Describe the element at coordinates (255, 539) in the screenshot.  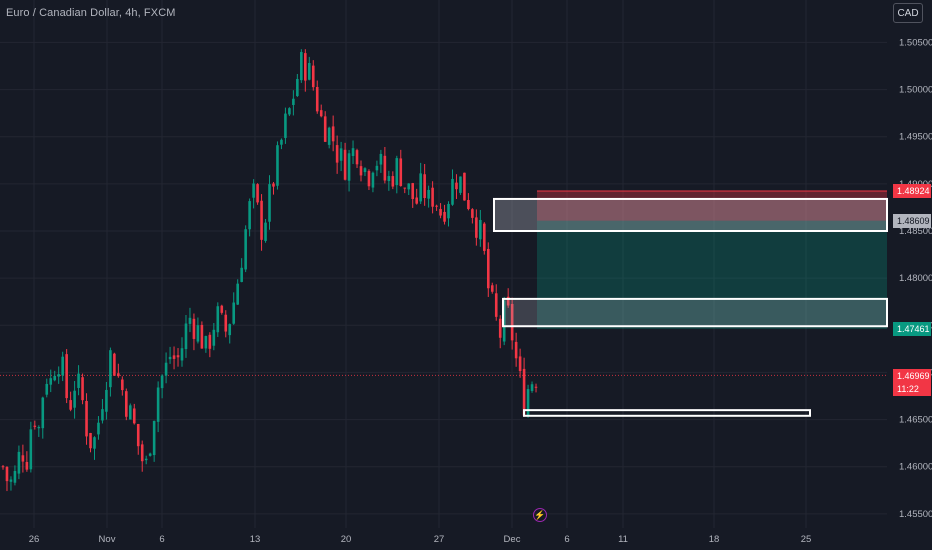
I see `x-tick-label: 13` at that location.